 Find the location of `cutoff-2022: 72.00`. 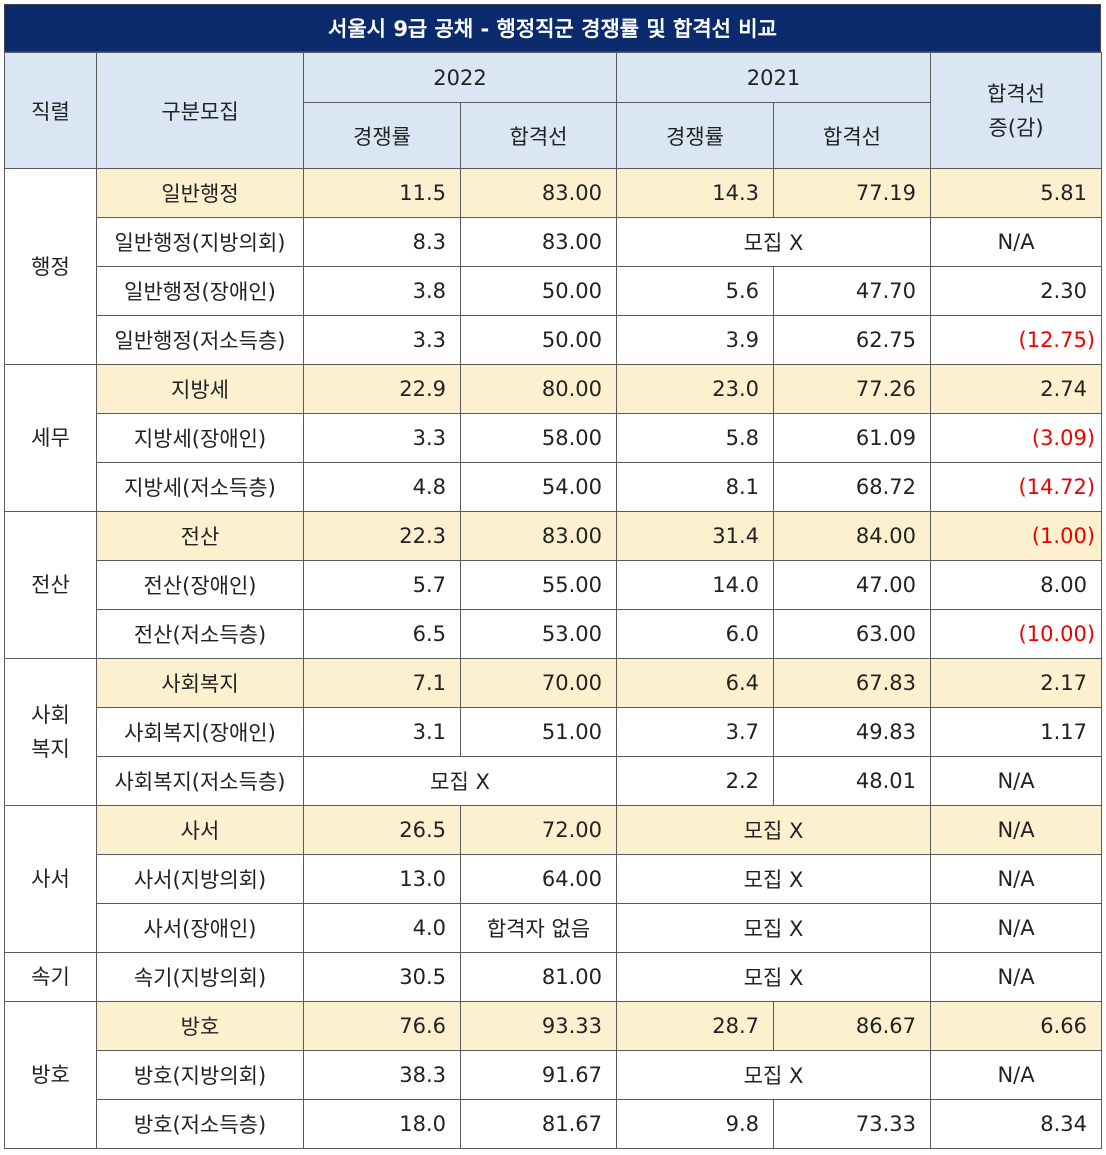

cutoff-2022: 72.00 is located at coordinates (538, 830).